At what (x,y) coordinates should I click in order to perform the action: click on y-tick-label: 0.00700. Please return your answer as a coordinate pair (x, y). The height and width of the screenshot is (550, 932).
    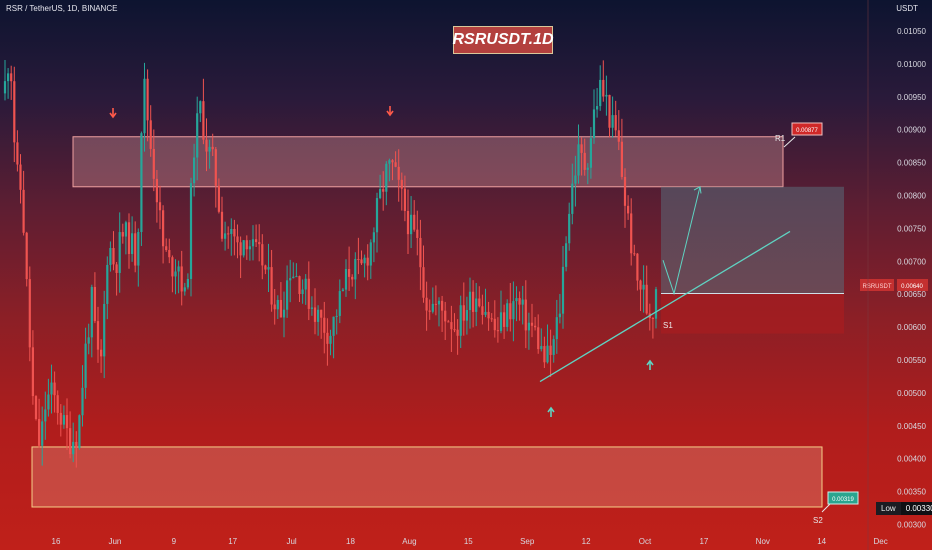
    Looking at the image, I should click on (911, 261).